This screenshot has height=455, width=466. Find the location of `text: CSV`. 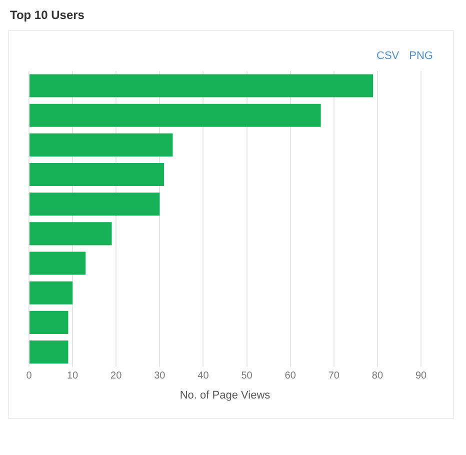

text: CSV is located at coordinates (388, 56).